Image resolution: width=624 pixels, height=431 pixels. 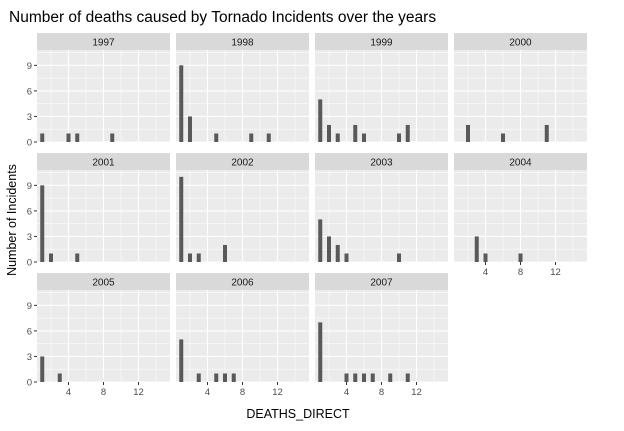 I want to click on facet-strip-label: 2007, so click(x=381, y=283).